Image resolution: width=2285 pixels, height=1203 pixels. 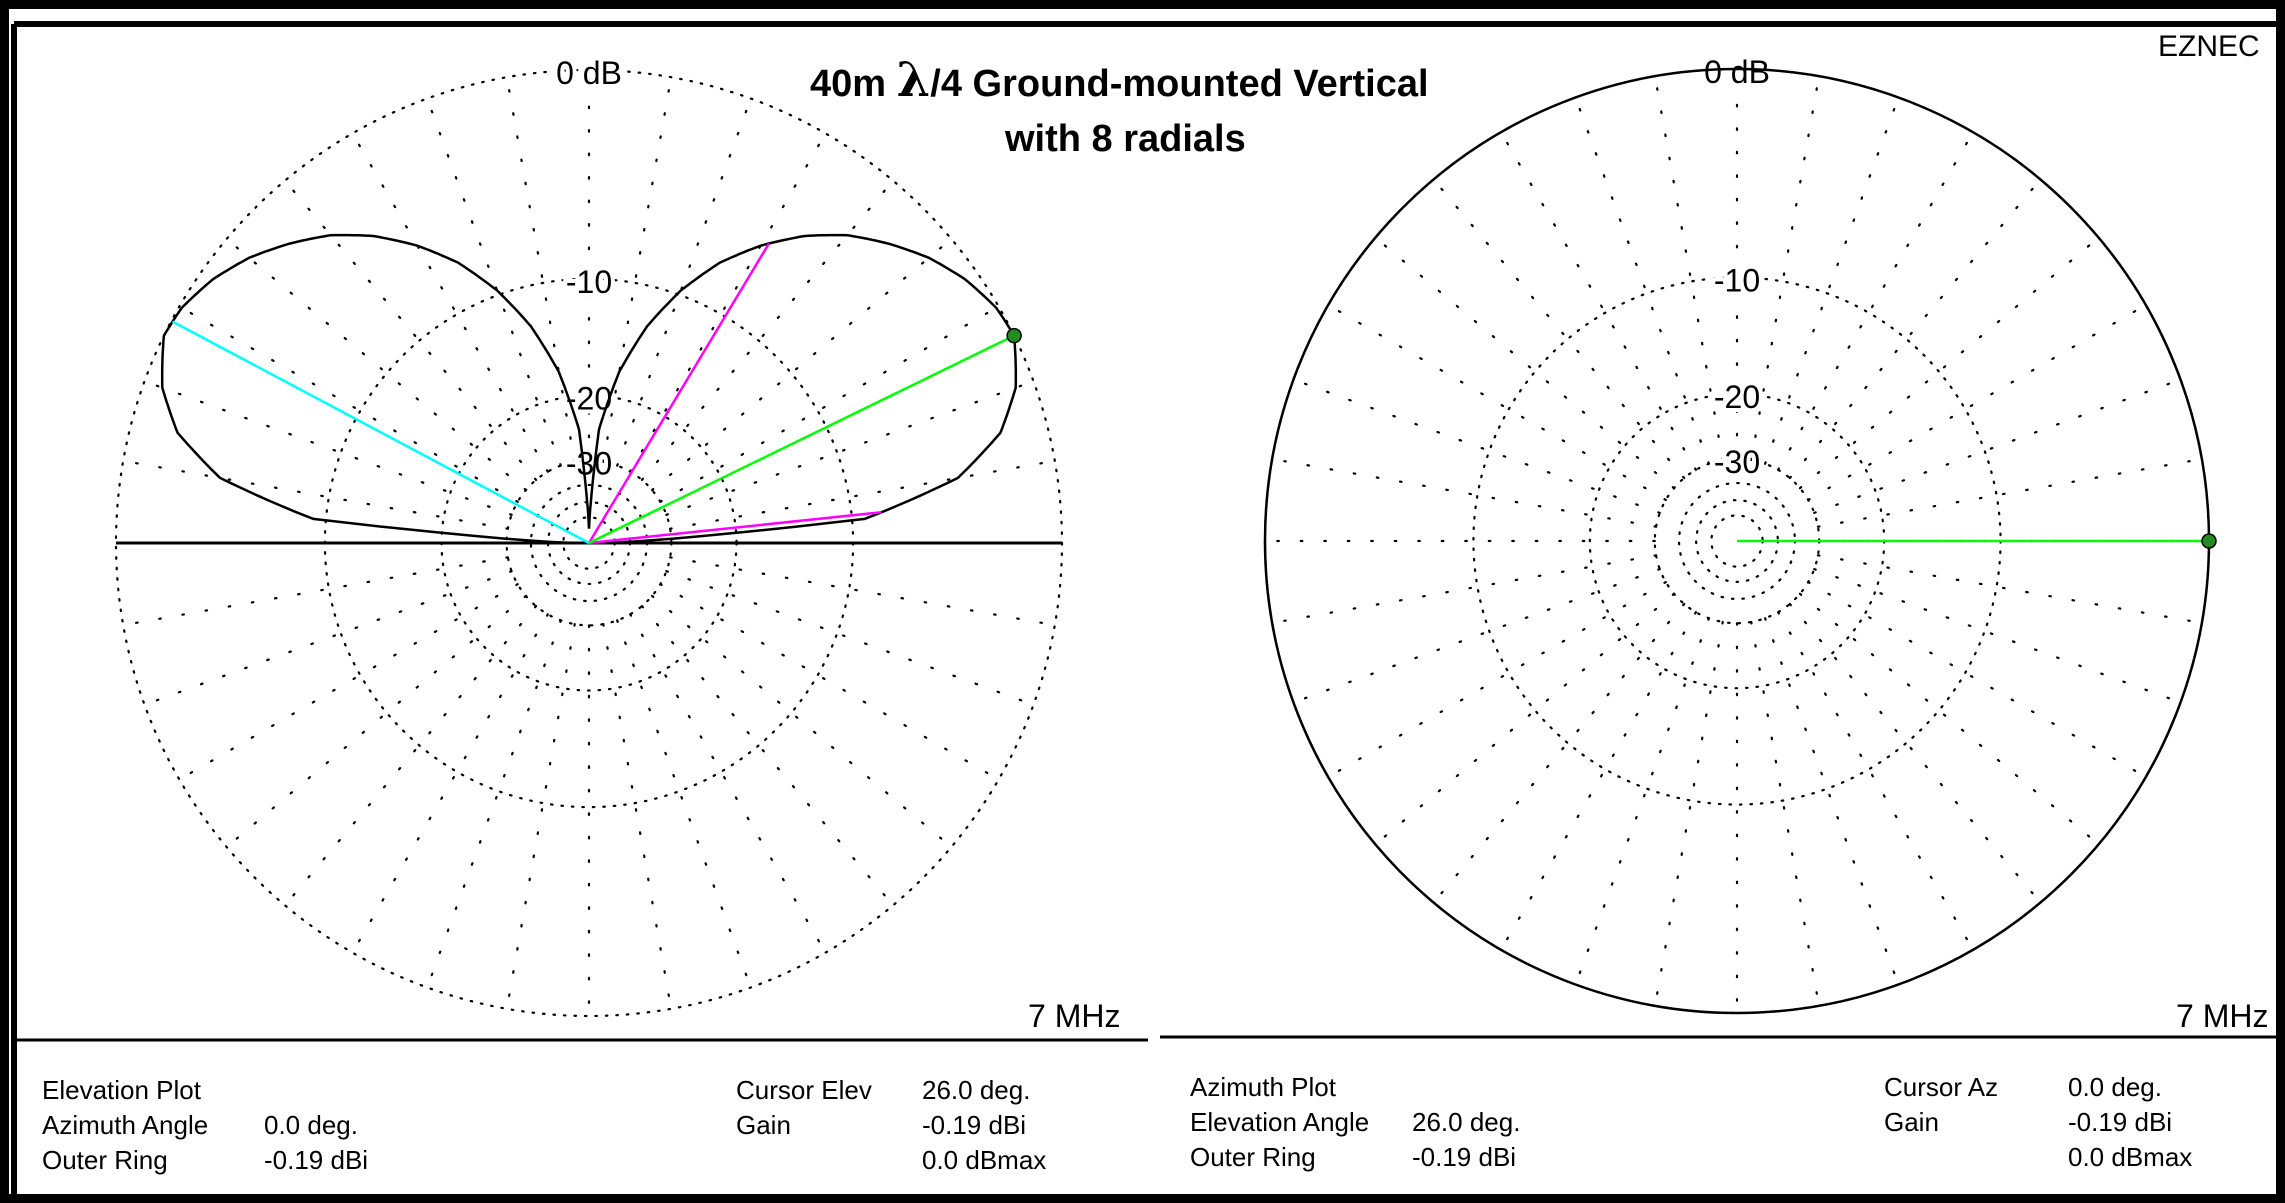 I want to click on elevation-gain-label: Gain, so click(x=763, y=1125).